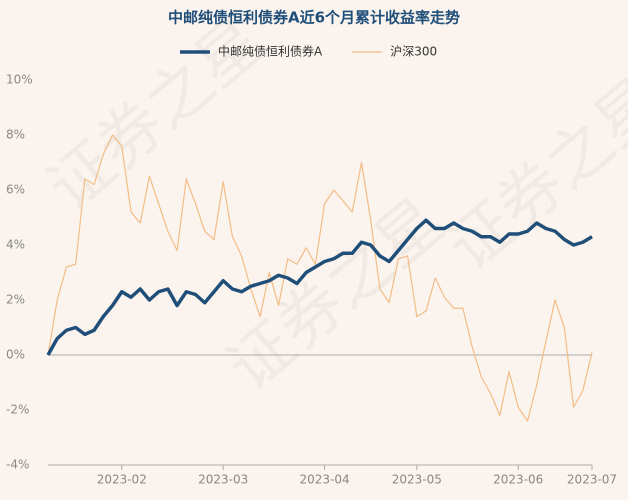 The image size is (628, 500). I want to click on watermark: 证券之星, so click(531, 174).